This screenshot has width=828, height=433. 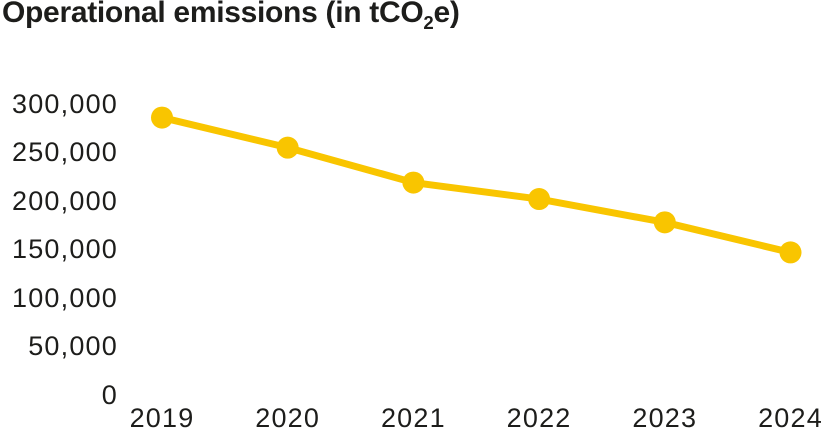 I want to click on x-axis-tick-label: 2019, so click(x=162, y=418).